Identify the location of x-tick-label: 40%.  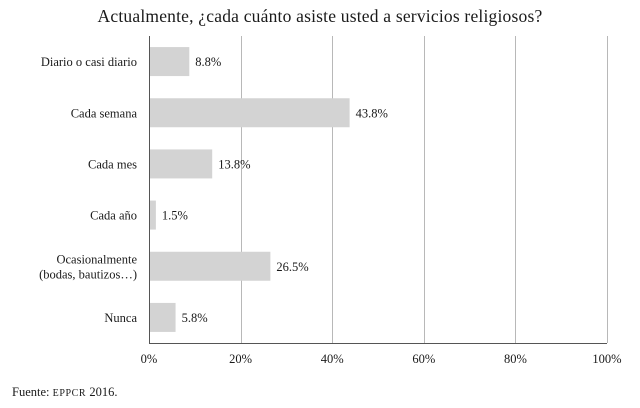
(332, 359).